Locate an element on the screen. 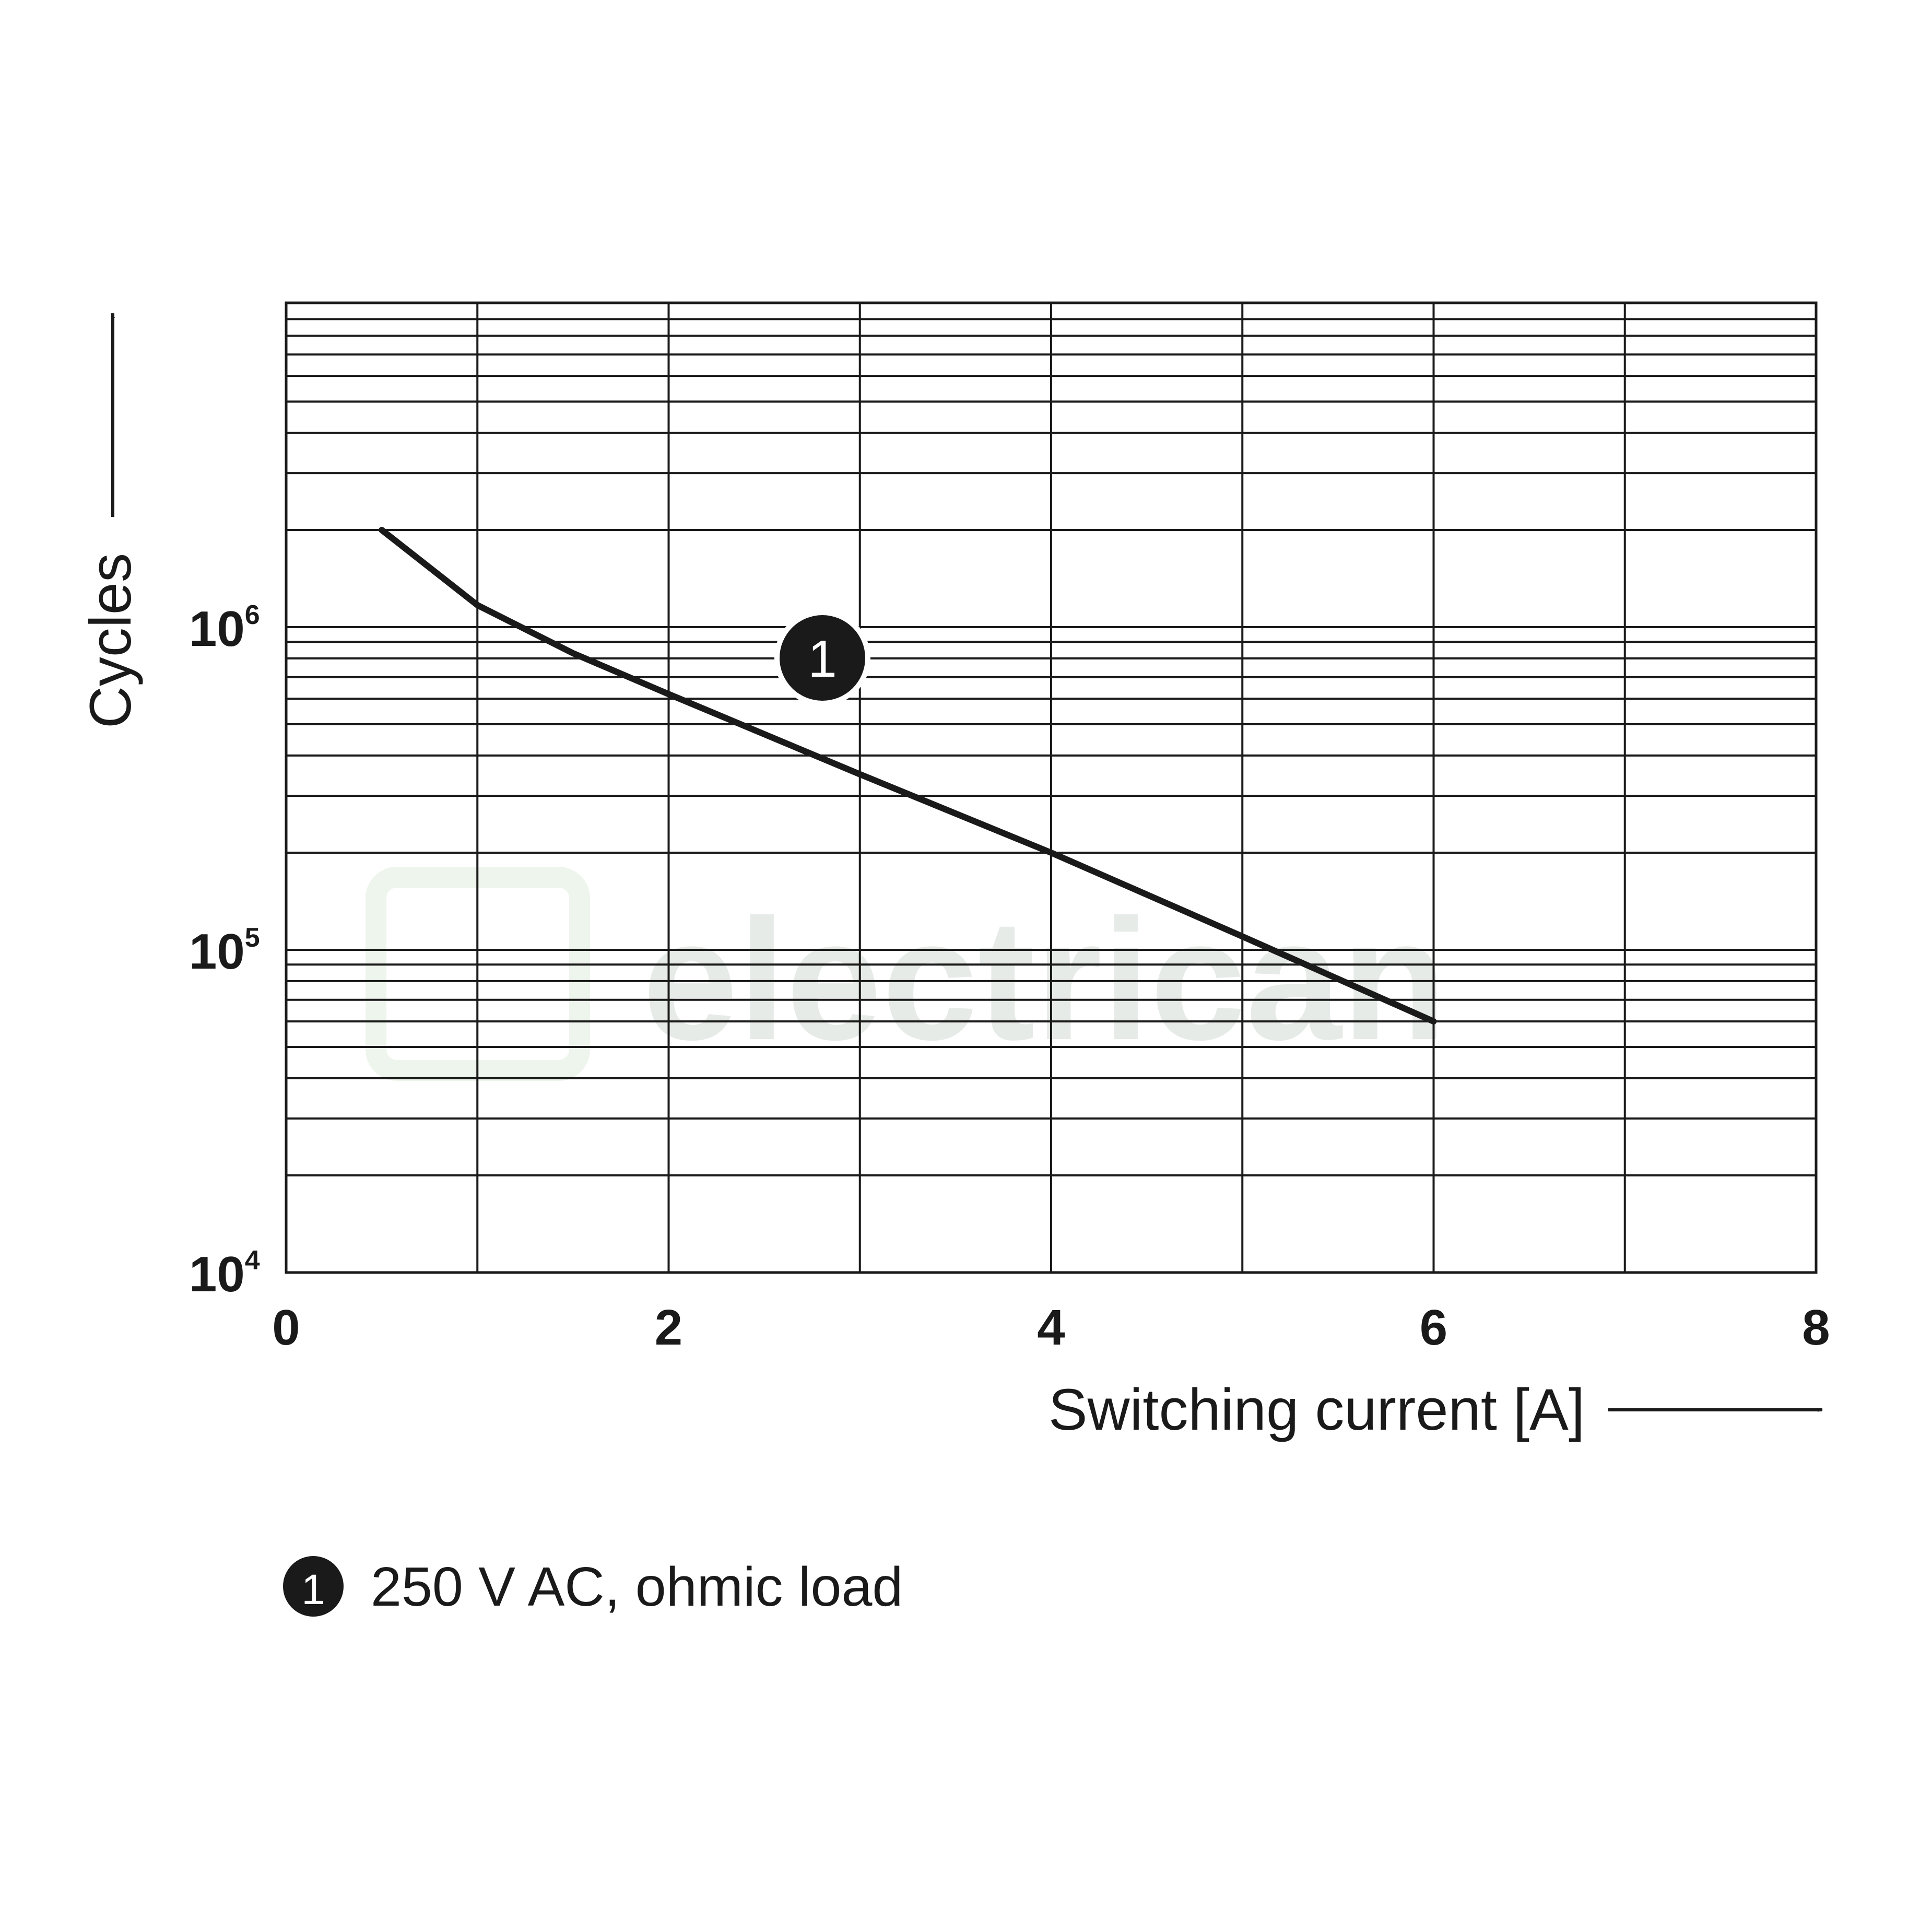 This screenshot has width=1932, height=1932. x-tick-label: 4 is located at coordinates (1051, 1328).